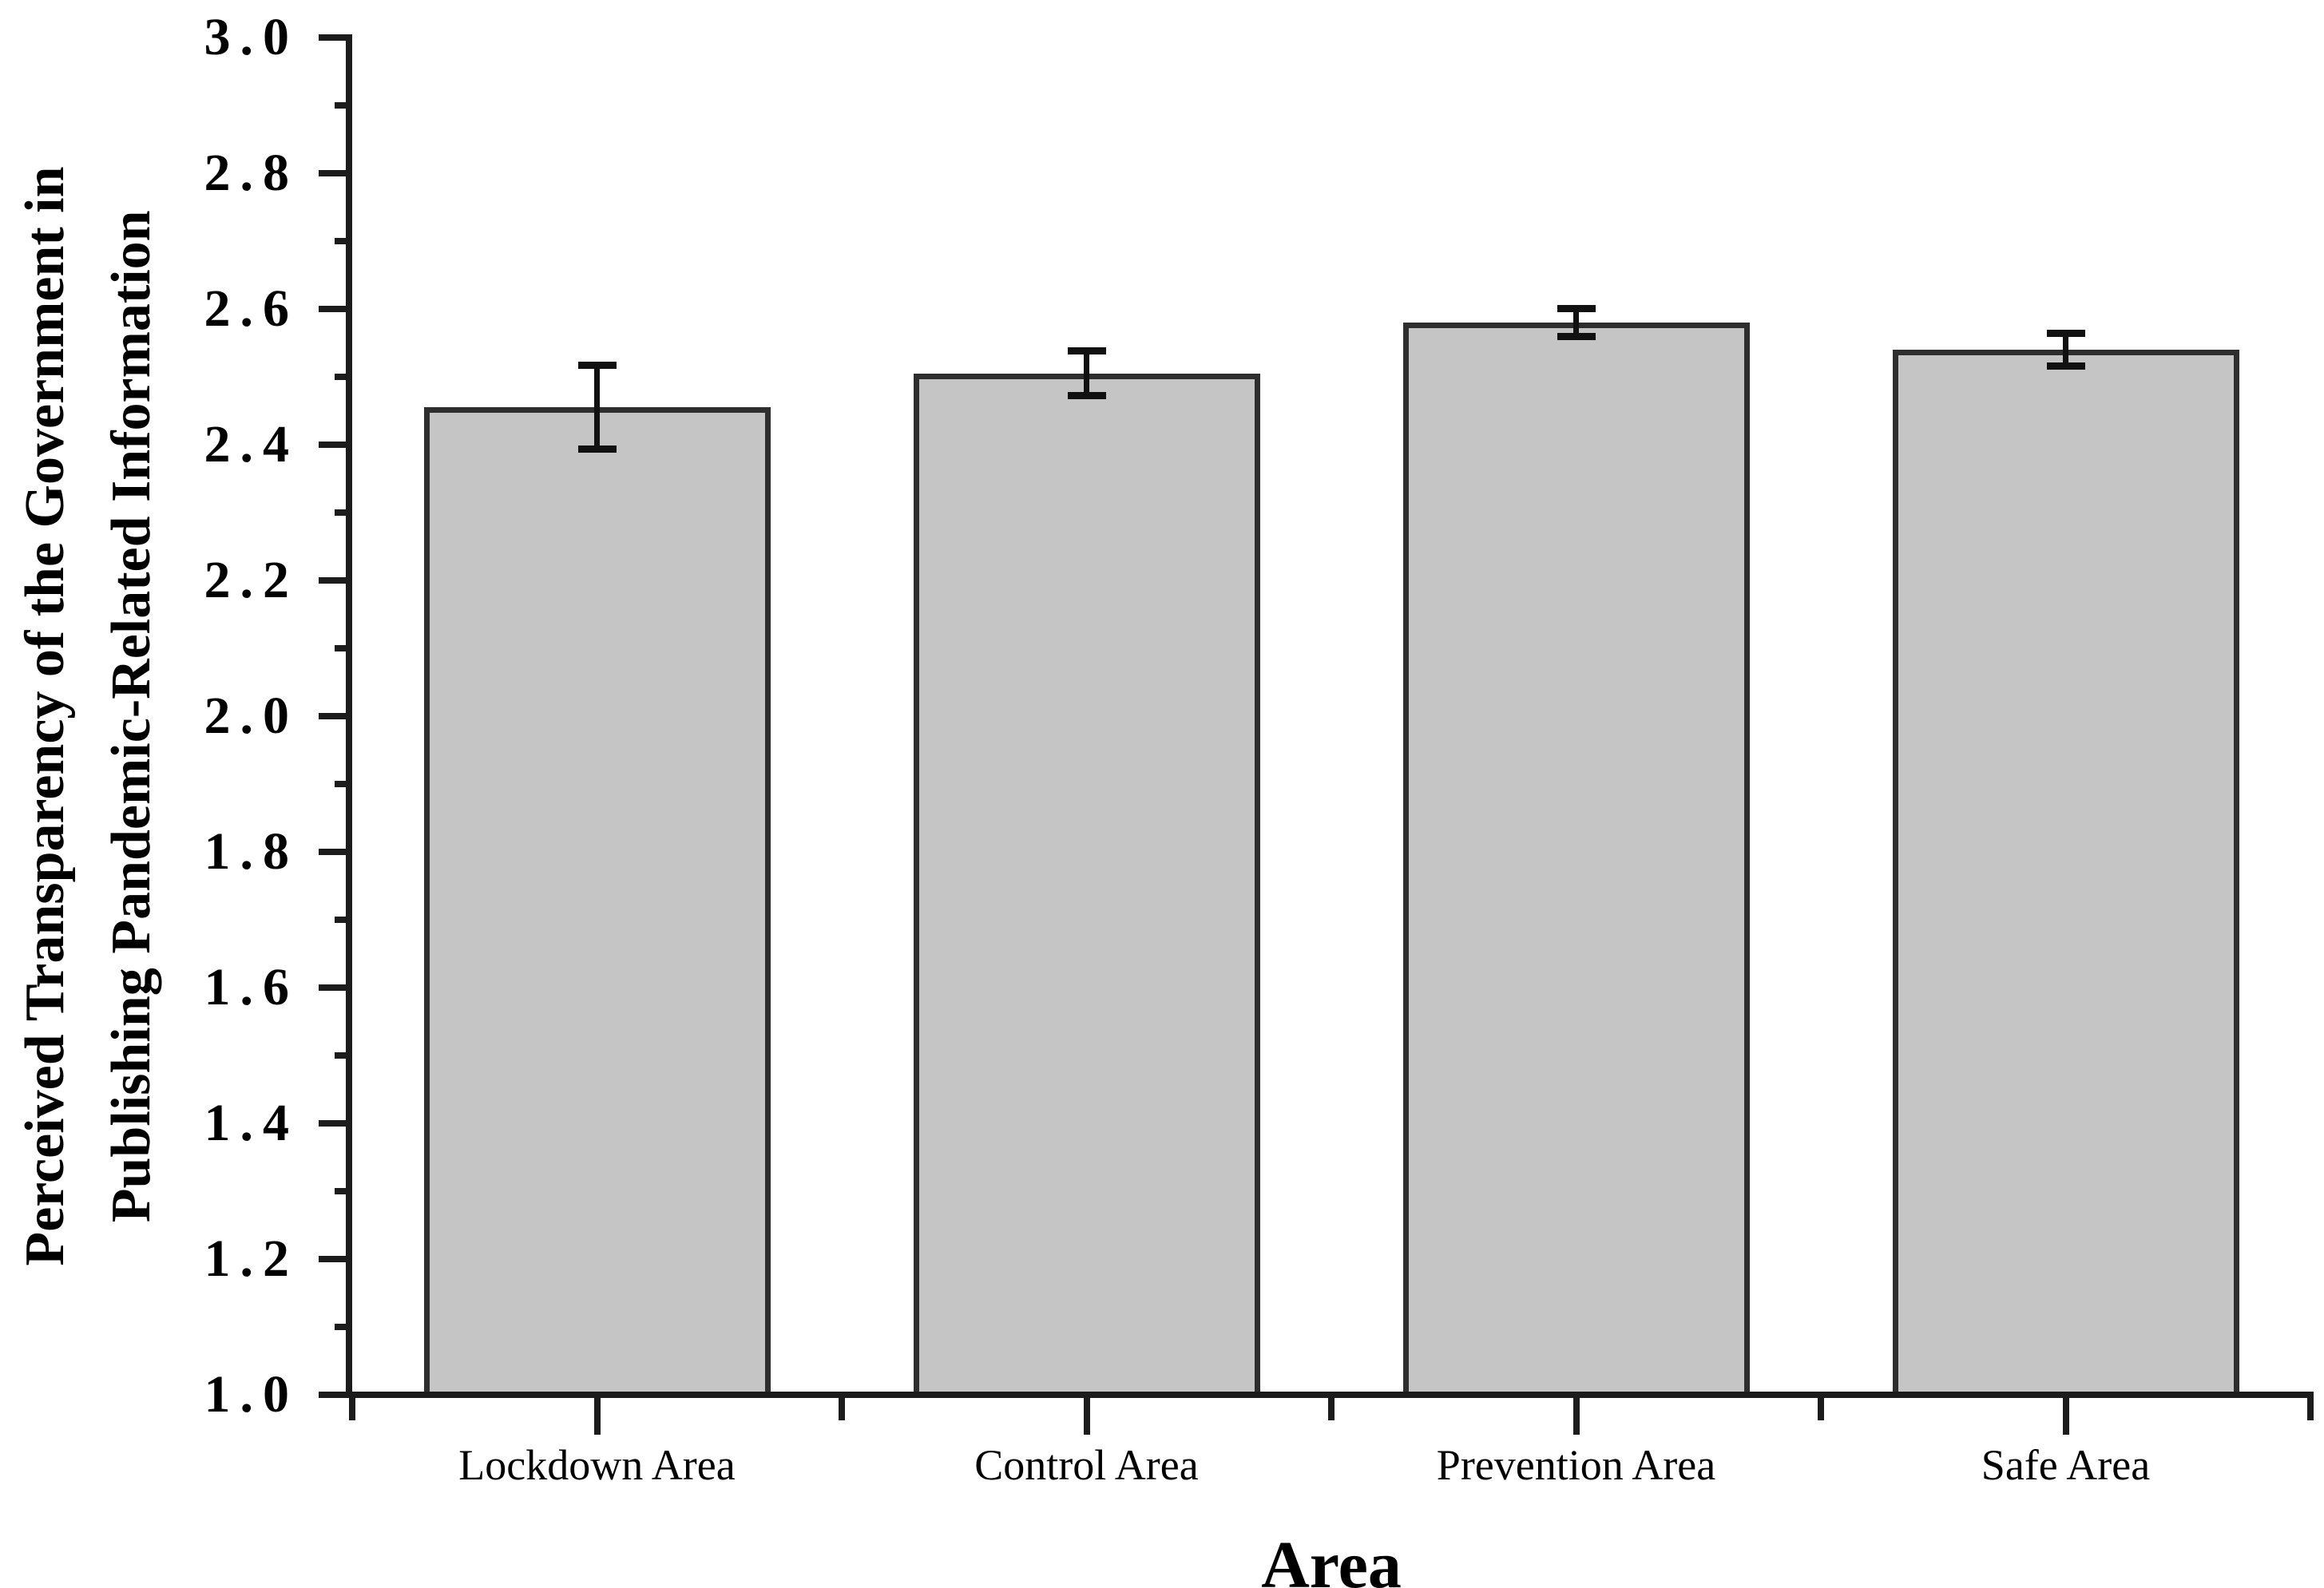  What do you see at coordinates (251, 851) in the screenshot?
I see `y-tick-label: 1.8` at bounding box center [251, 851].